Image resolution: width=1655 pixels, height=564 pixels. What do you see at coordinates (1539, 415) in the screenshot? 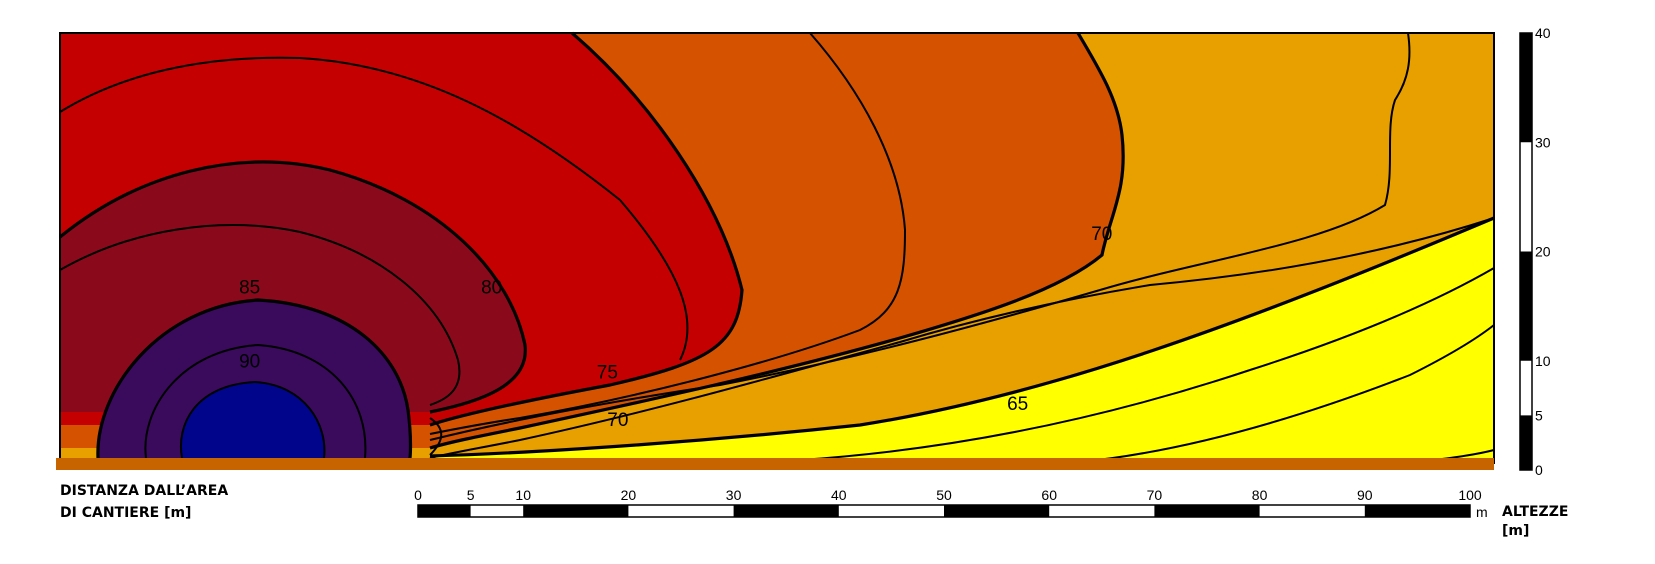
I see `y-tick-label: 5` at bounding box center [1539, 415].